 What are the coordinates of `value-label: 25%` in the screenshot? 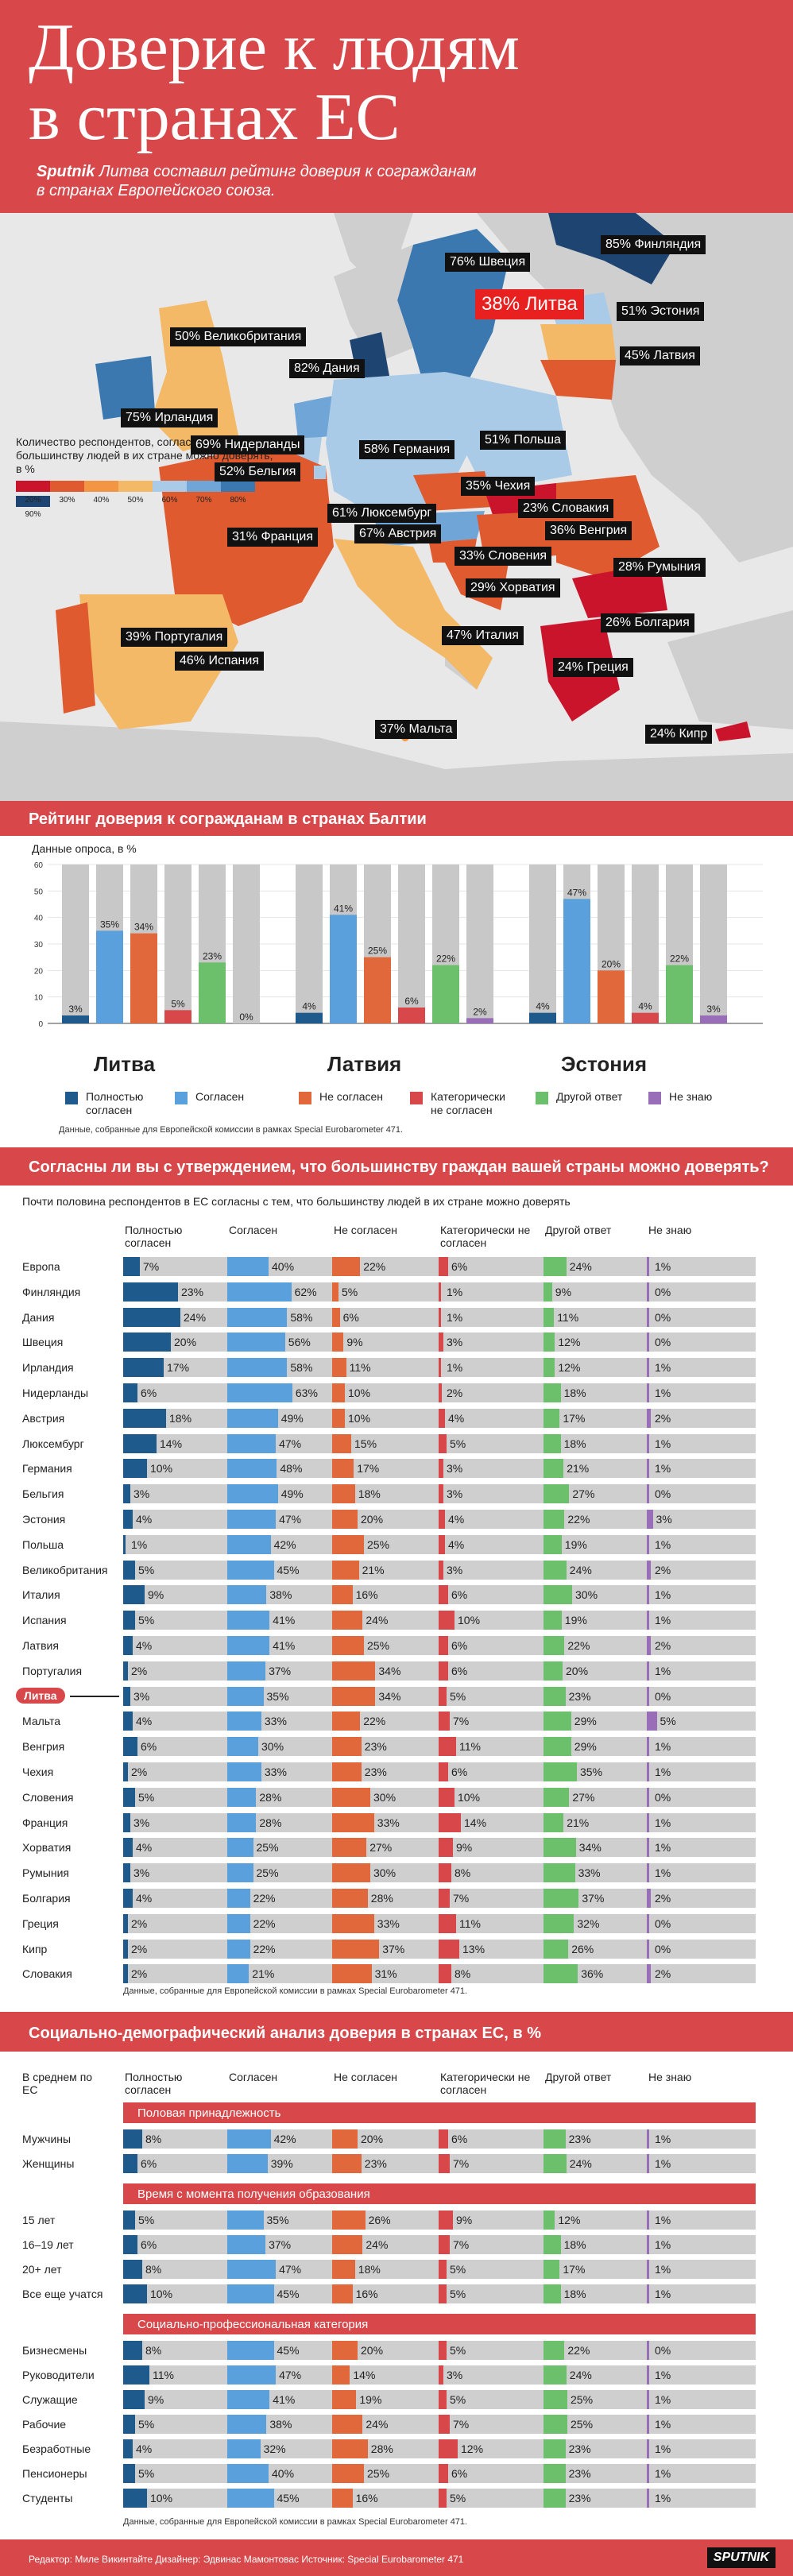 It's located at (267, 1848).